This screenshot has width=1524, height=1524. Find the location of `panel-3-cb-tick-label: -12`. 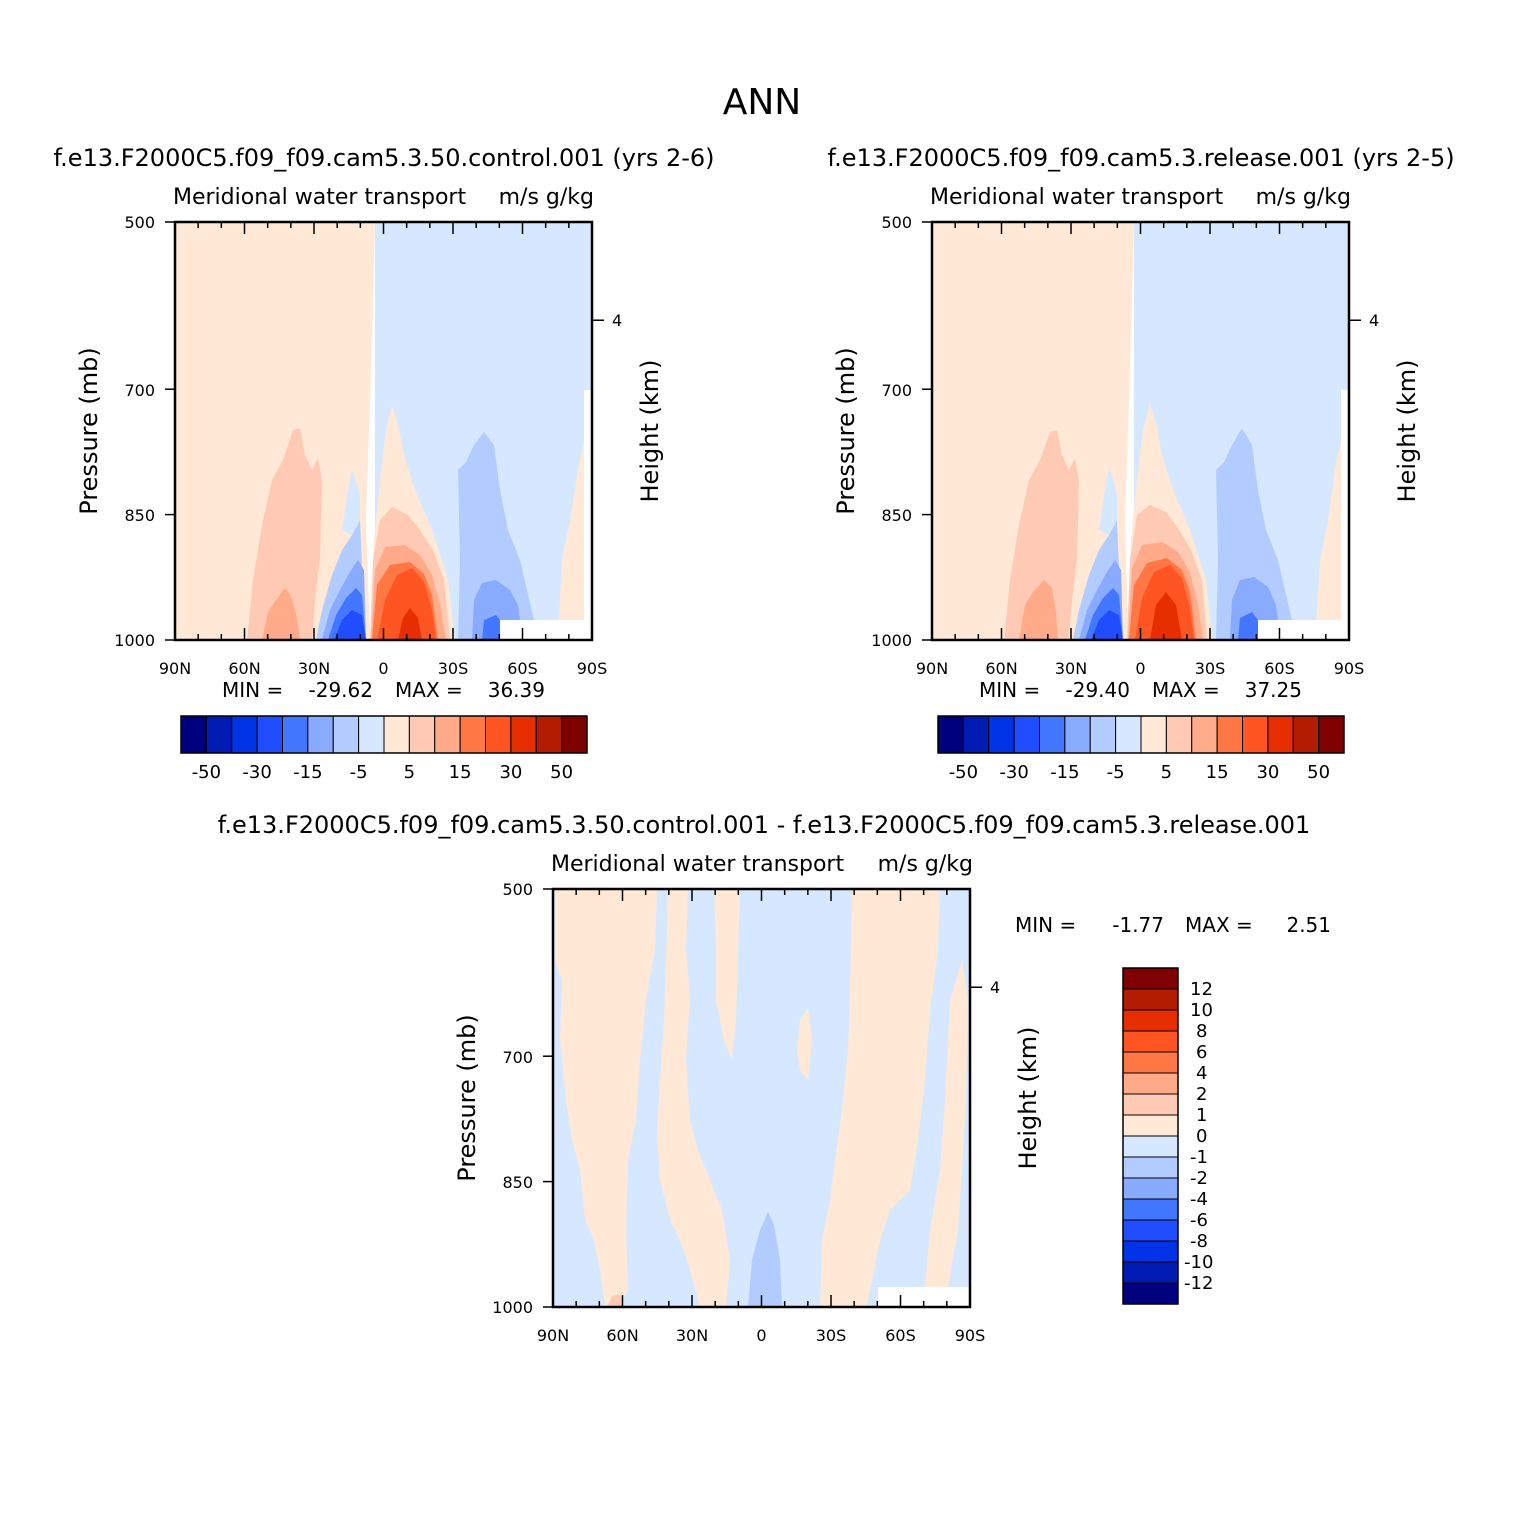

panel-3-cb-tick-label: -12 is located at coordinates (1198, 1283).